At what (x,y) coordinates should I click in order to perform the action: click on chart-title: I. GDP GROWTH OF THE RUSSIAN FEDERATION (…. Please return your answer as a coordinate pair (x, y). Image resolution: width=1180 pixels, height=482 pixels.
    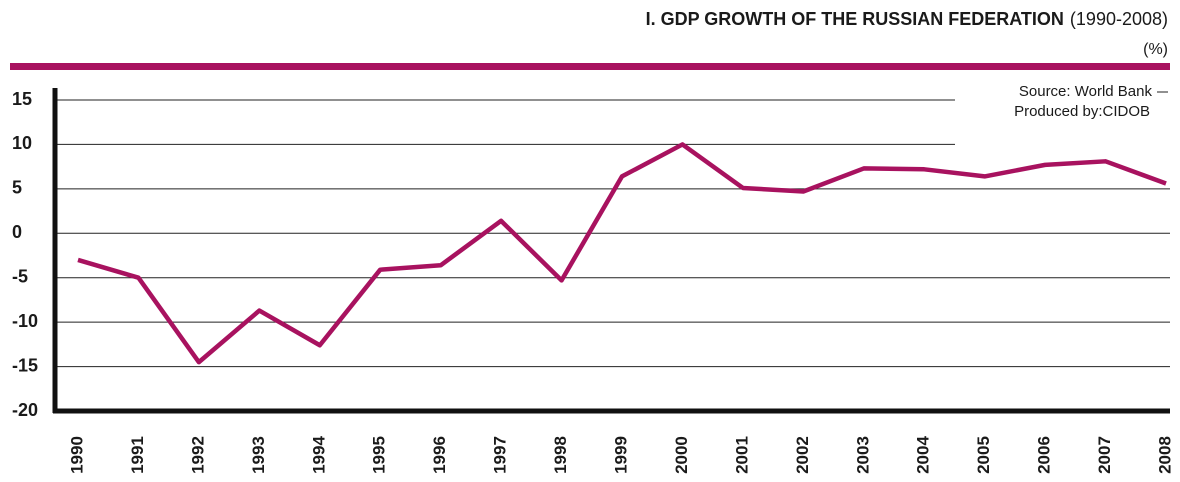
    Looking at the image, I should click on (907, 19).